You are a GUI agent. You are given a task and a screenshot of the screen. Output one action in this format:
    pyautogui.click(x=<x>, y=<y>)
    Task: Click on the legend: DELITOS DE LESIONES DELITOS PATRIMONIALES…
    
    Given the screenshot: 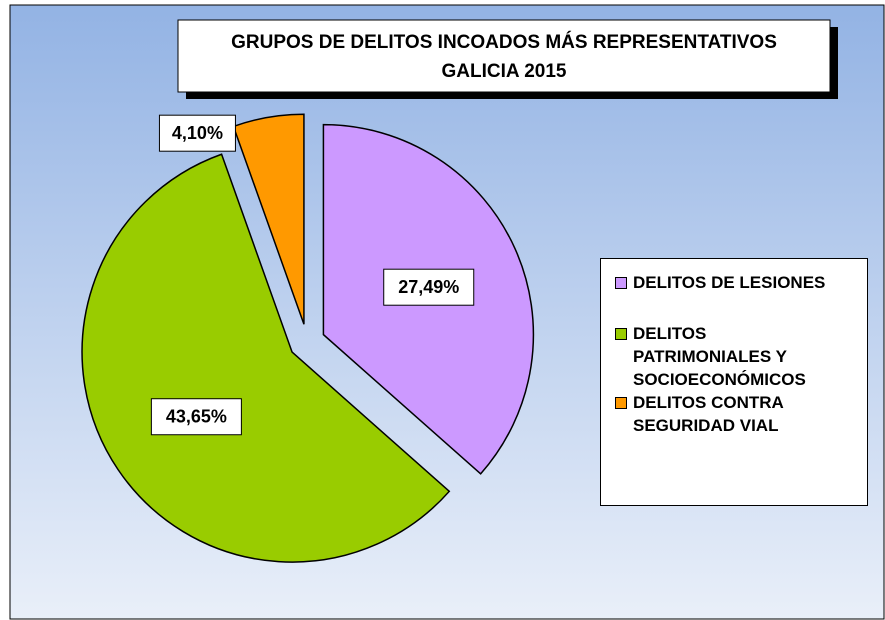 What is the action you would take?
    pyautogui.click(x=734, y=382)
    